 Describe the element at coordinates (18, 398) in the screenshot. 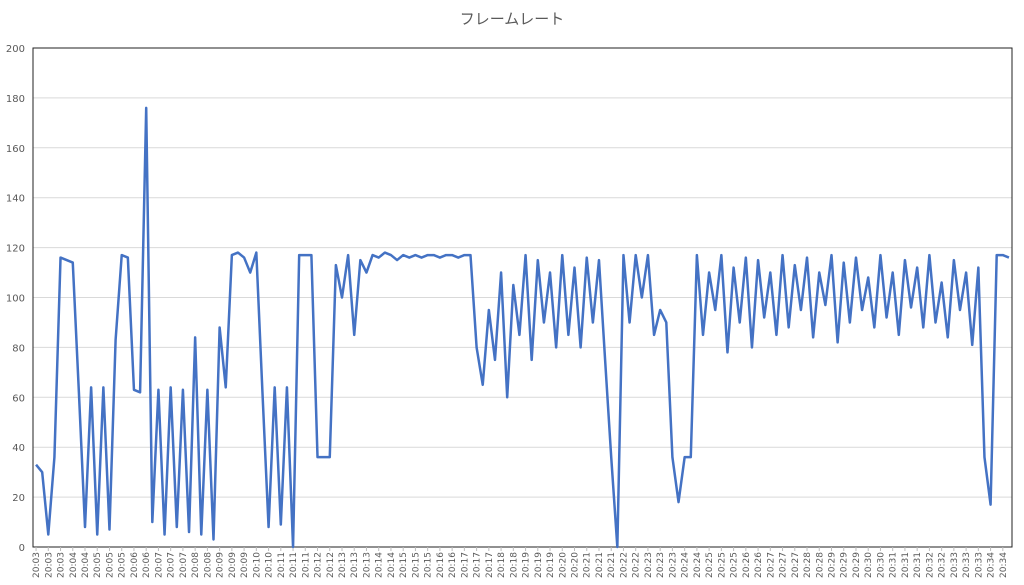

I see `y-tick-label: 60` at that location.